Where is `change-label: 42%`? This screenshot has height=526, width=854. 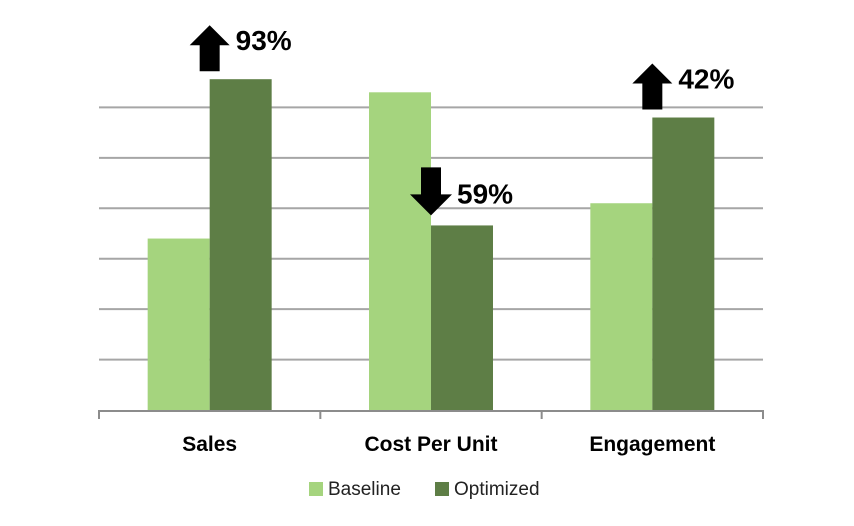
change-label: 42% is located at coordinates (706, 79).